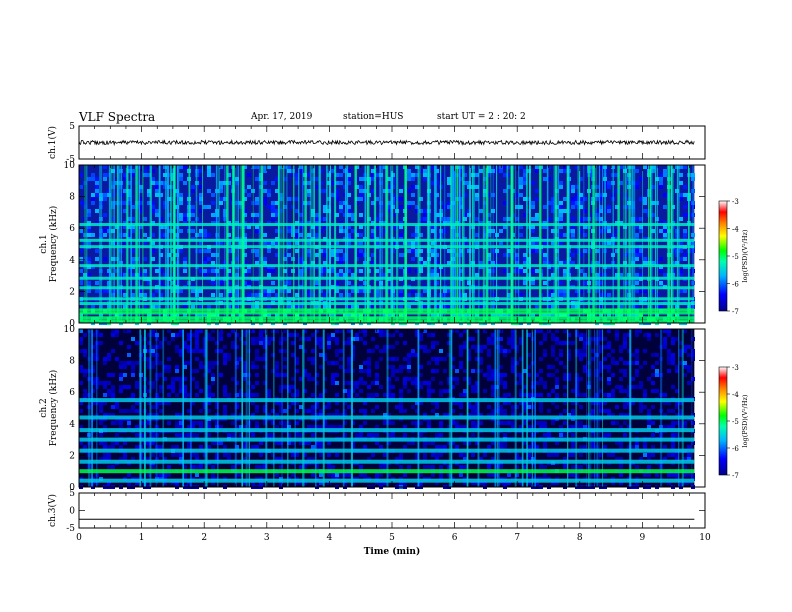  Describe the element at coordinates (72, 127) in the screenshot. I see `ch1-waveform-ytick-label: 5` at that location.